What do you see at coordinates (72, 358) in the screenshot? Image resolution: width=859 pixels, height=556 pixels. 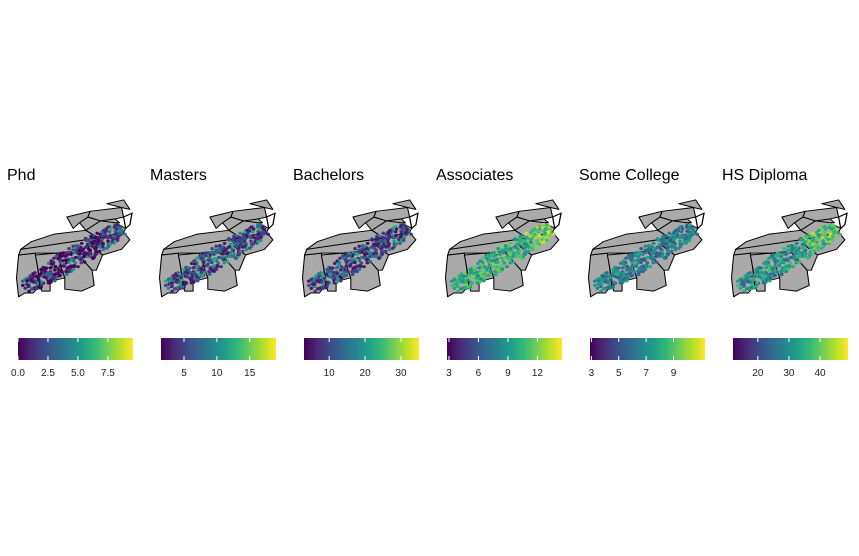 I see `colorbar-legend: 0.0 2.5 5.0 7.5` at bounding box center [72, 358].